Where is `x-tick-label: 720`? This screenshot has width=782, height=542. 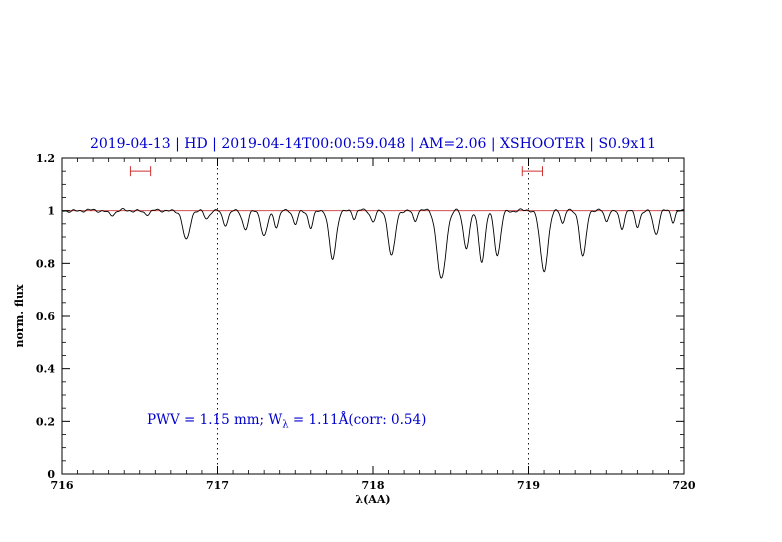 x-tick-label: 720 is located at coordinates (684, 485).